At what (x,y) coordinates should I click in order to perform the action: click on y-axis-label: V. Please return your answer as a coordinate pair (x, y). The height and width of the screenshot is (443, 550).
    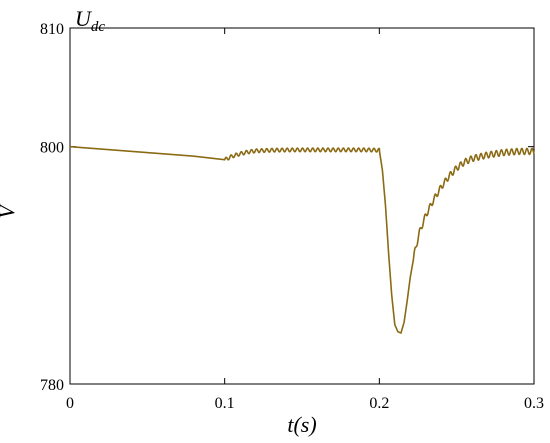
    Looking at the image, I should click on (9, 211).